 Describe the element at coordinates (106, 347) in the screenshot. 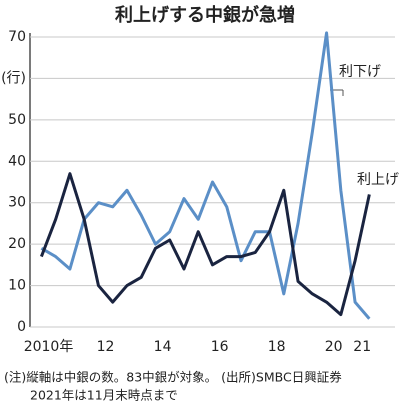

I see `x-tick-label: 12` at that location.